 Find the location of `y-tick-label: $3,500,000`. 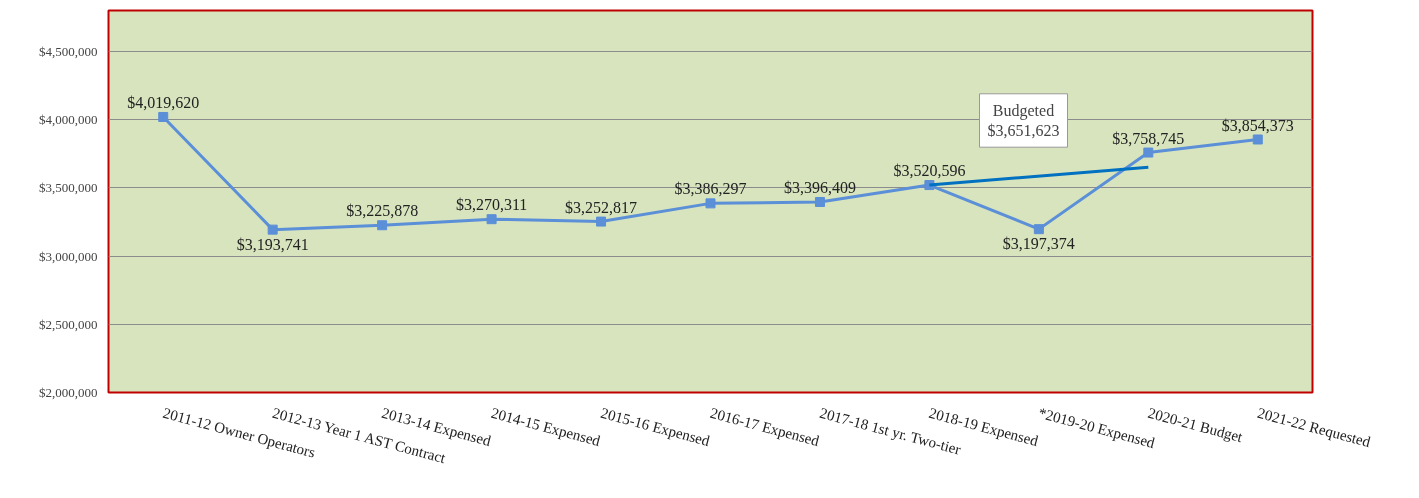

y-tick-label: $3,500,000 is located at coordinates (68, 188).